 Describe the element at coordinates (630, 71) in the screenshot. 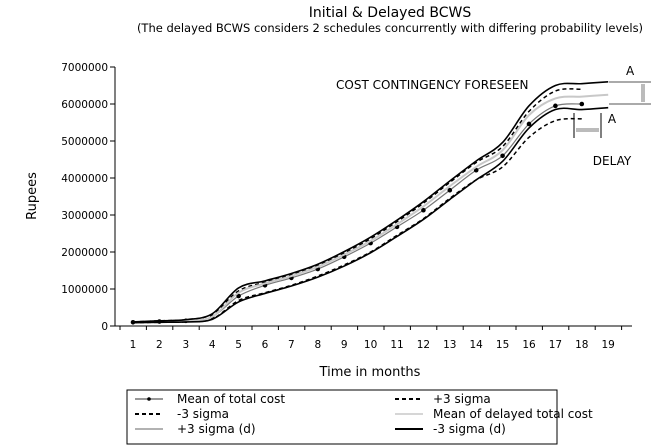

I see `annotation-a-vertical: A` at that location.